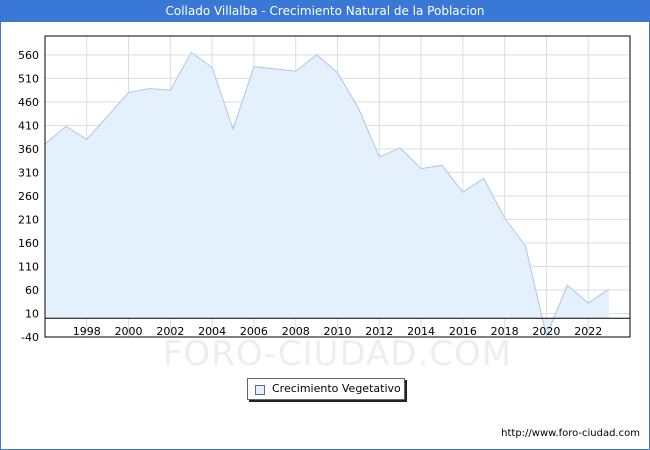 The height and width of the screenshot is (450, 650). Describe the element at coordinates (28, 172) in the screenshot. I see `y-tick-label: 310` at that location.